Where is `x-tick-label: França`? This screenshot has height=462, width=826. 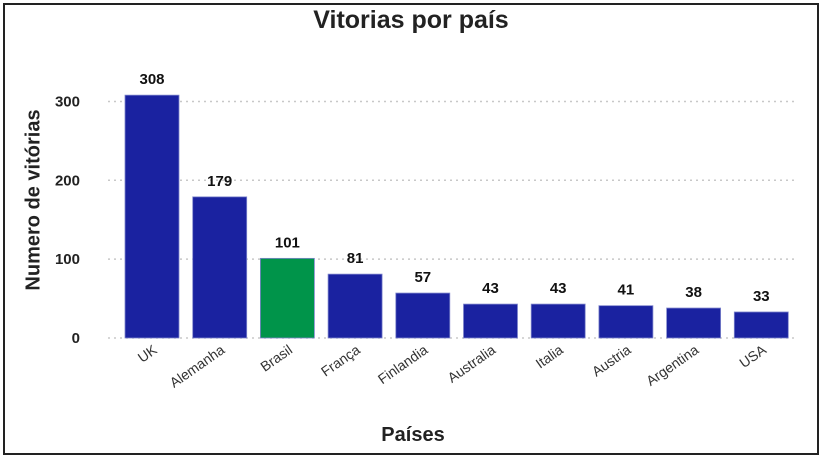 x-tick-label: França is located at coordinates (340, 360).